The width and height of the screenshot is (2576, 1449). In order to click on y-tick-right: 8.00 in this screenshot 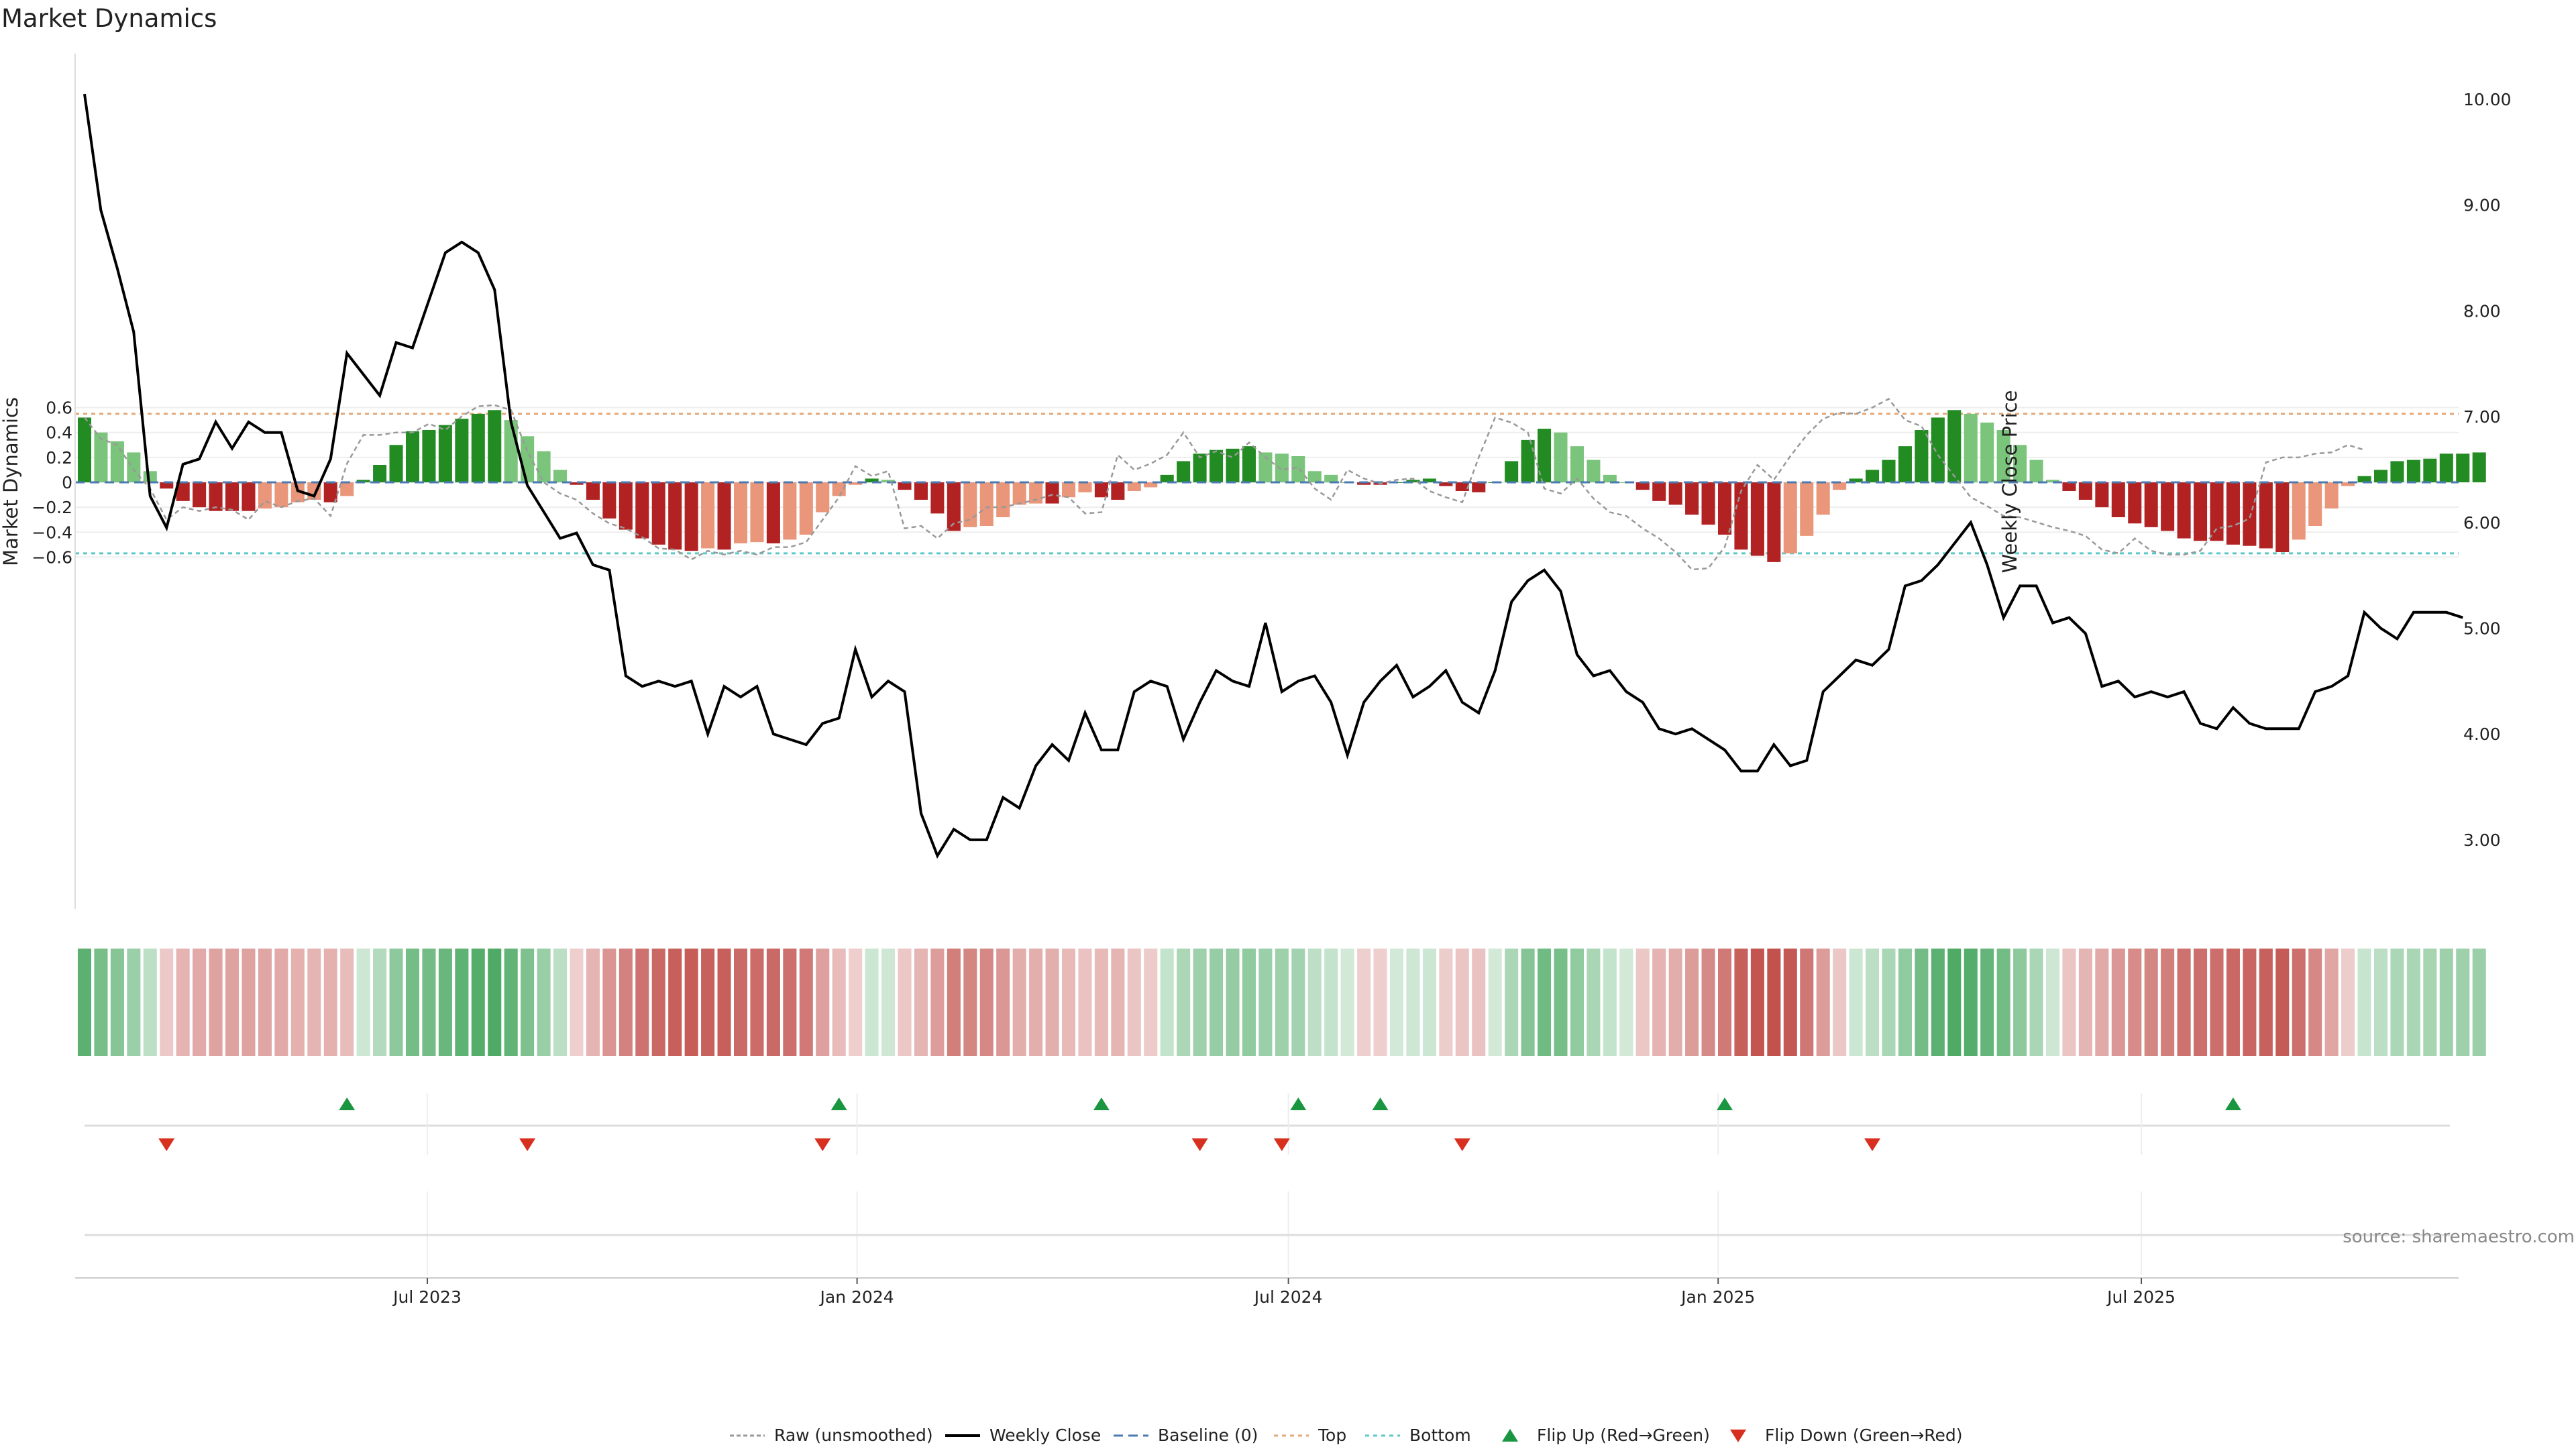, I will do `click(2482, 311)`.